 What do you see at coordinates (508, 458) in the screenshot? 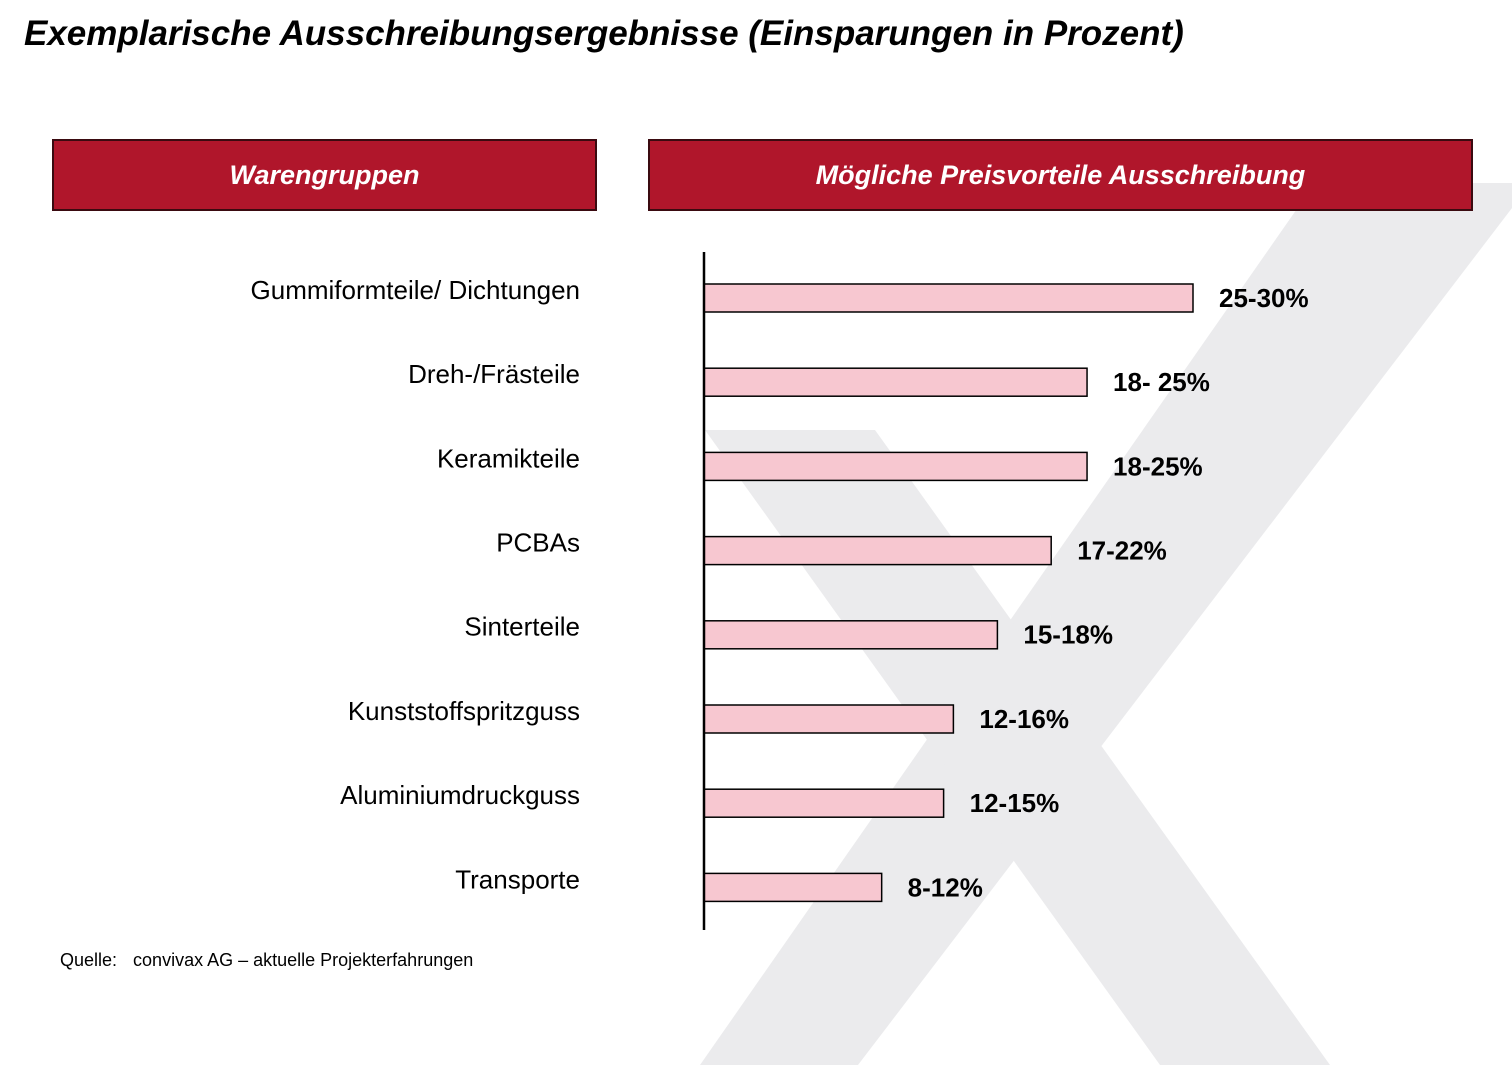
I see `category-label: Keramikteile` at bounding box center [508, 458].